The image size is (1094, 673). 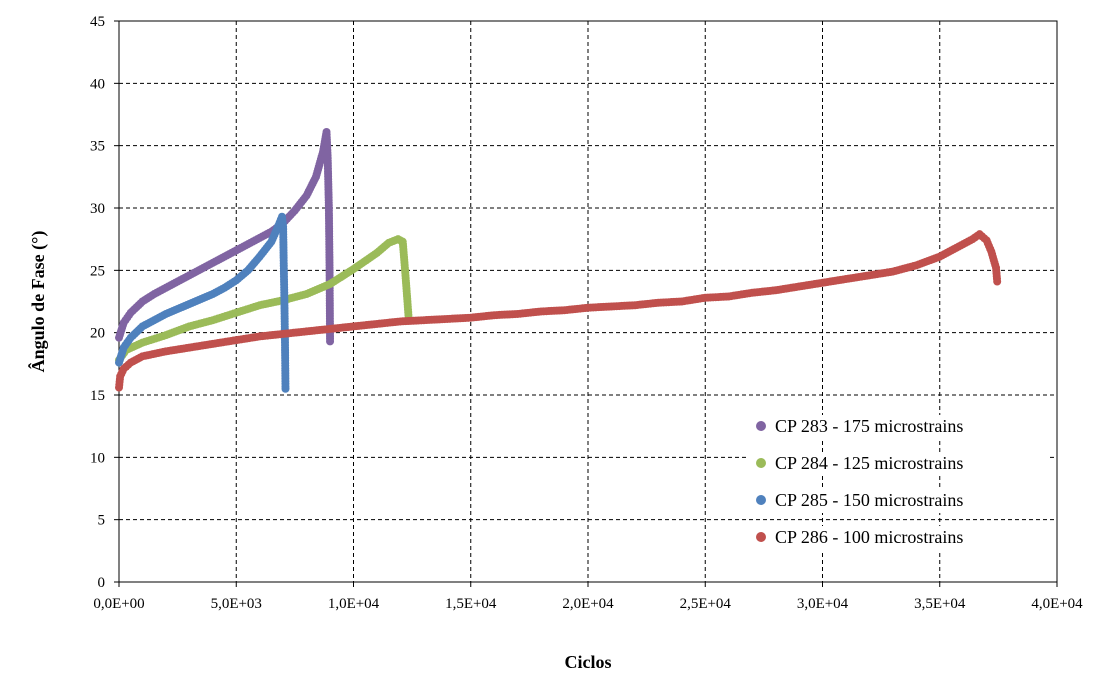 What do you see at coordinates (97, 396) in the screenshot?
I see `y-tick-label: 15` at bounding box center [97, 396].